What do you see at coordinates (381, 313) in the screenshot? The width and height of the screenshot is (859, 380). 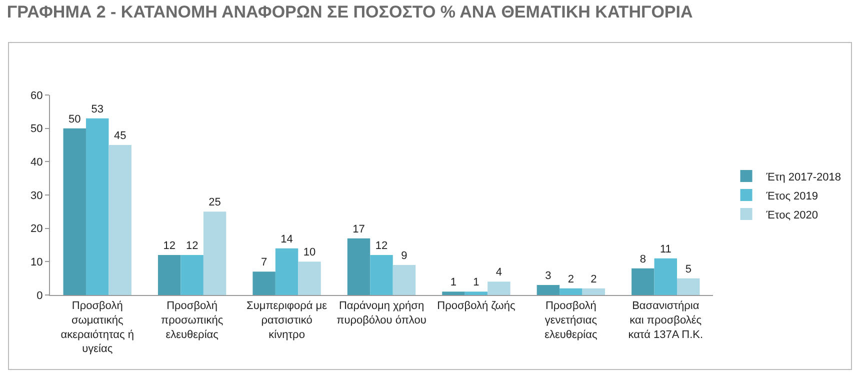 I see `x-tick-label: Παράνομη χρήση πυροβόλου όπλου` at bounding box center [381, 313].